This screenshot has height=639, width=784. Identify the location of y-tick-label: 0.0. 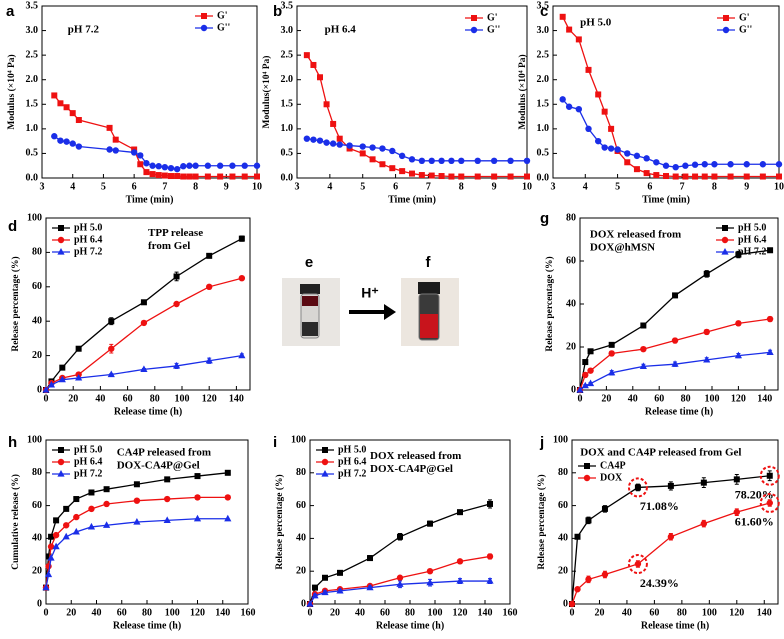
(287, 177).